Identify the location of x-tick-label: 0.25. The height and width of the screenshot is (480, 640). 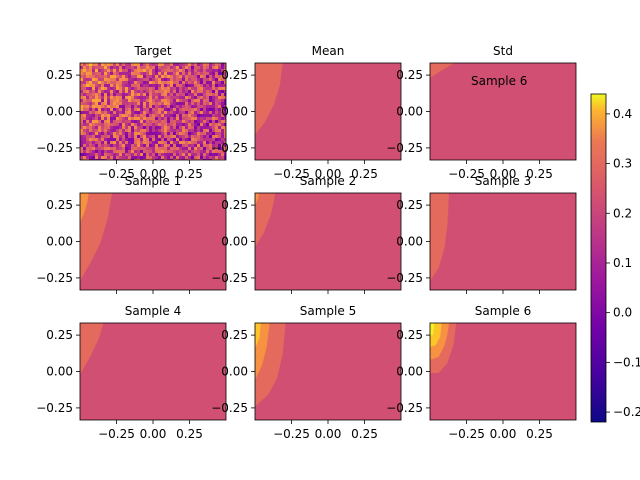
(189, 174).